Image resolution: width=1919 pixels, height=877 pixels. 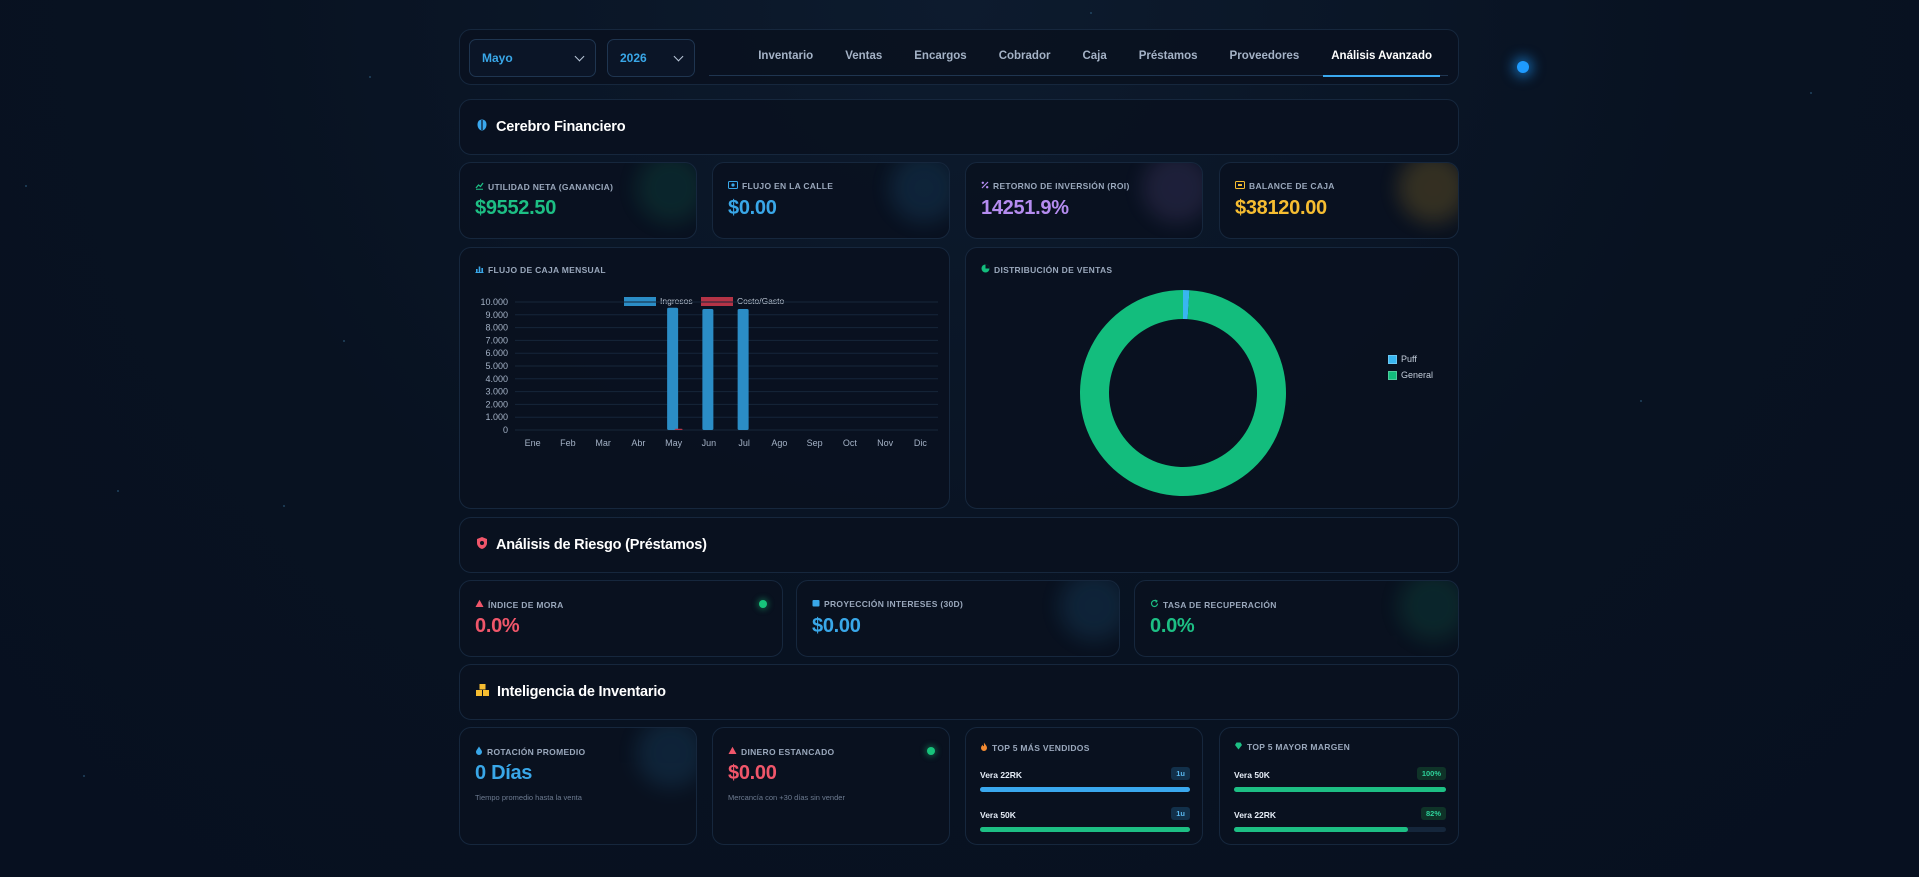 What do you see at coordinates (1168, 55) in the screenshot?
I see `tab-prestamos: Préstamos` at bounding box center [1168, 55].